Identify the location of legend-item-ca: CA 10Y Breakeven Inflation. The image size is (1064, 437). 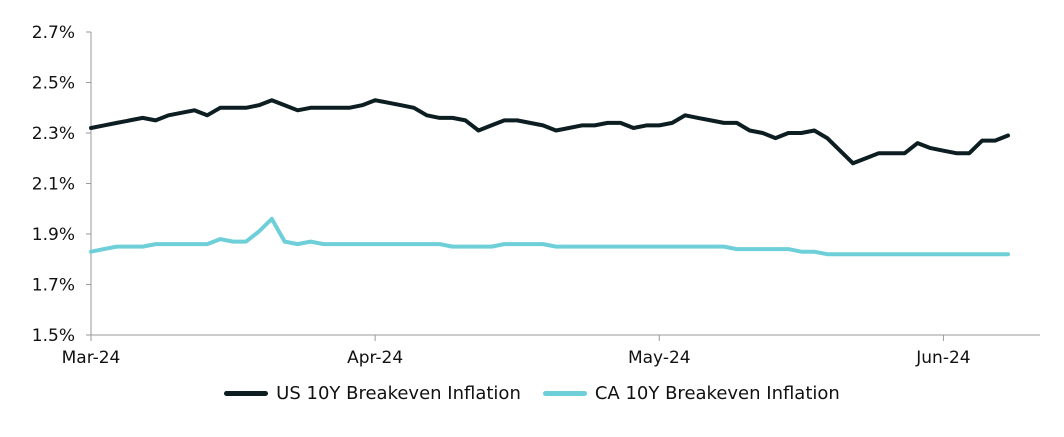
(691, 393).